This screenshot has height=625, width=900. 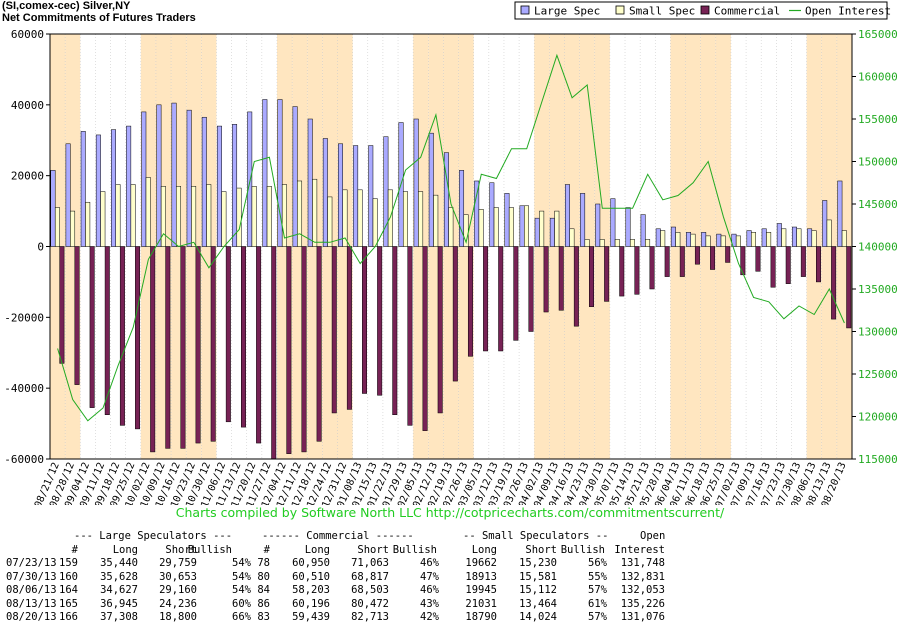 What do you see at coordinates (597, 576) in the screenshot?
I see `table-cell: 55%` at bounding box center [597, 576].